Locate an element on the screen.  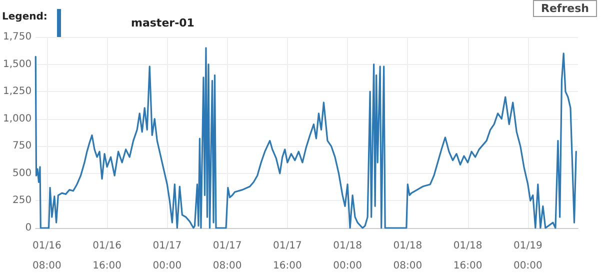
y-tick-label: 500 is located at coordinates (22, 173).